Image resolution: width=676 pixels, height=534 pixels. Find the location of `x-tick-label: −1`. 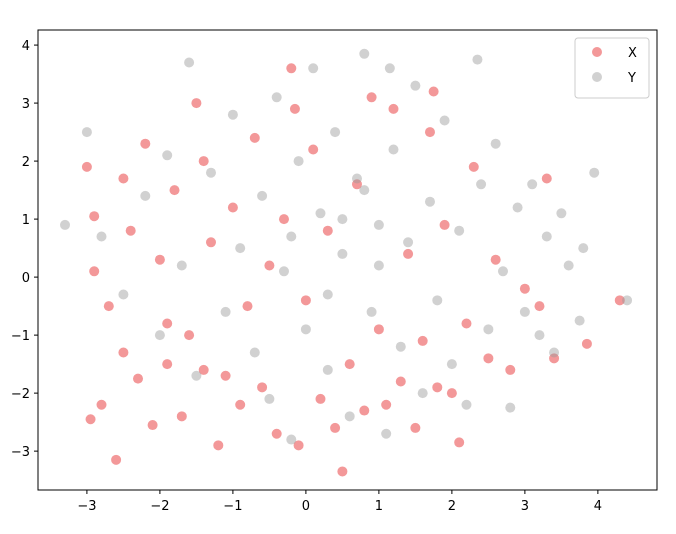

x-tick-label: −1 is located at coordinates (232, 506).